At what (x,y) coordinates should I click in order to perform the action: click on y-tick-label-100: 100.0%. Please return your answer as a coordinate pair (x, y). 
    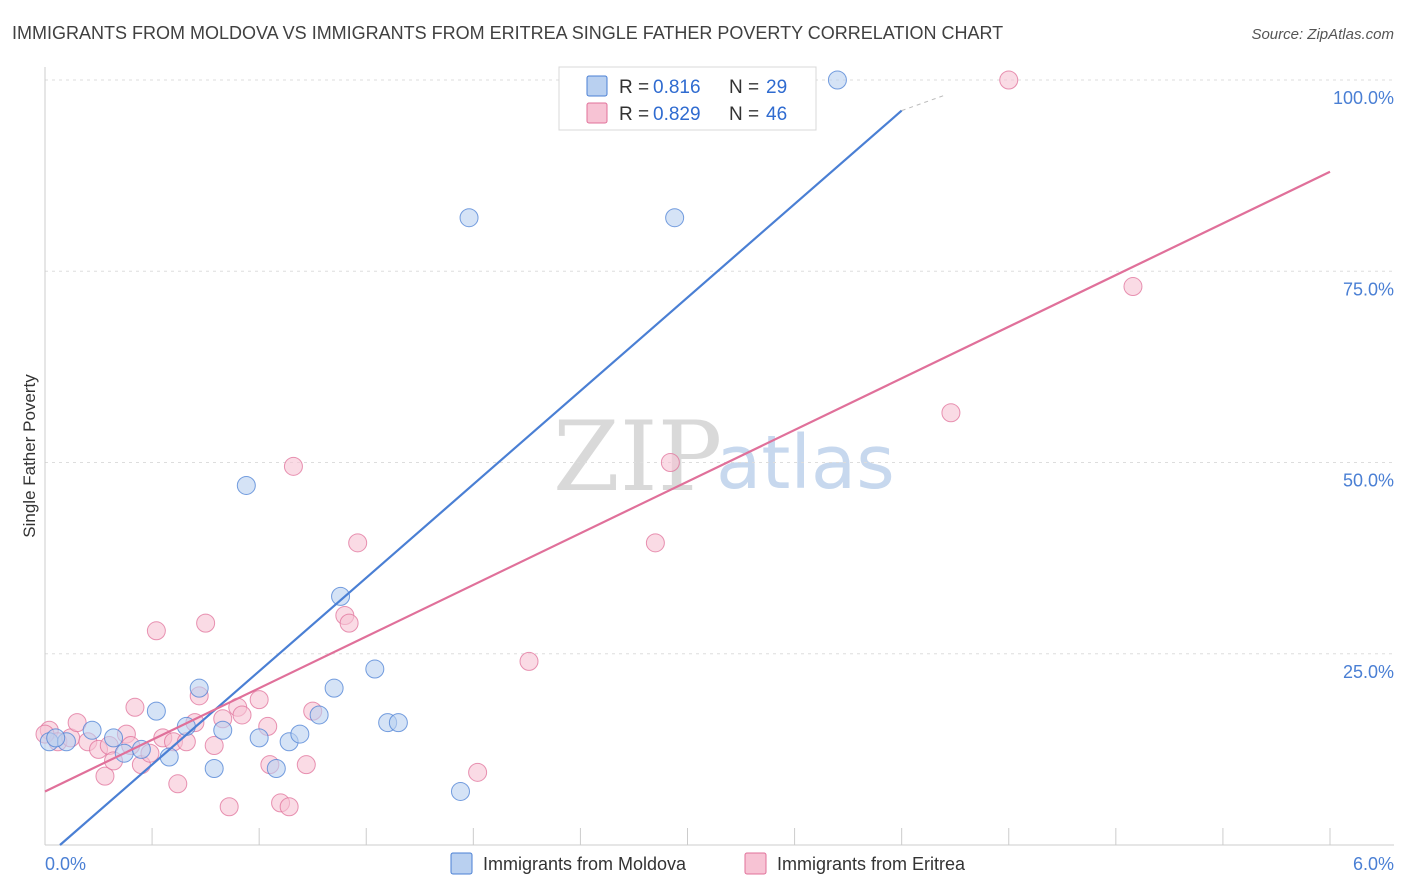
    Looking at the image, I should click on (1363, 98).